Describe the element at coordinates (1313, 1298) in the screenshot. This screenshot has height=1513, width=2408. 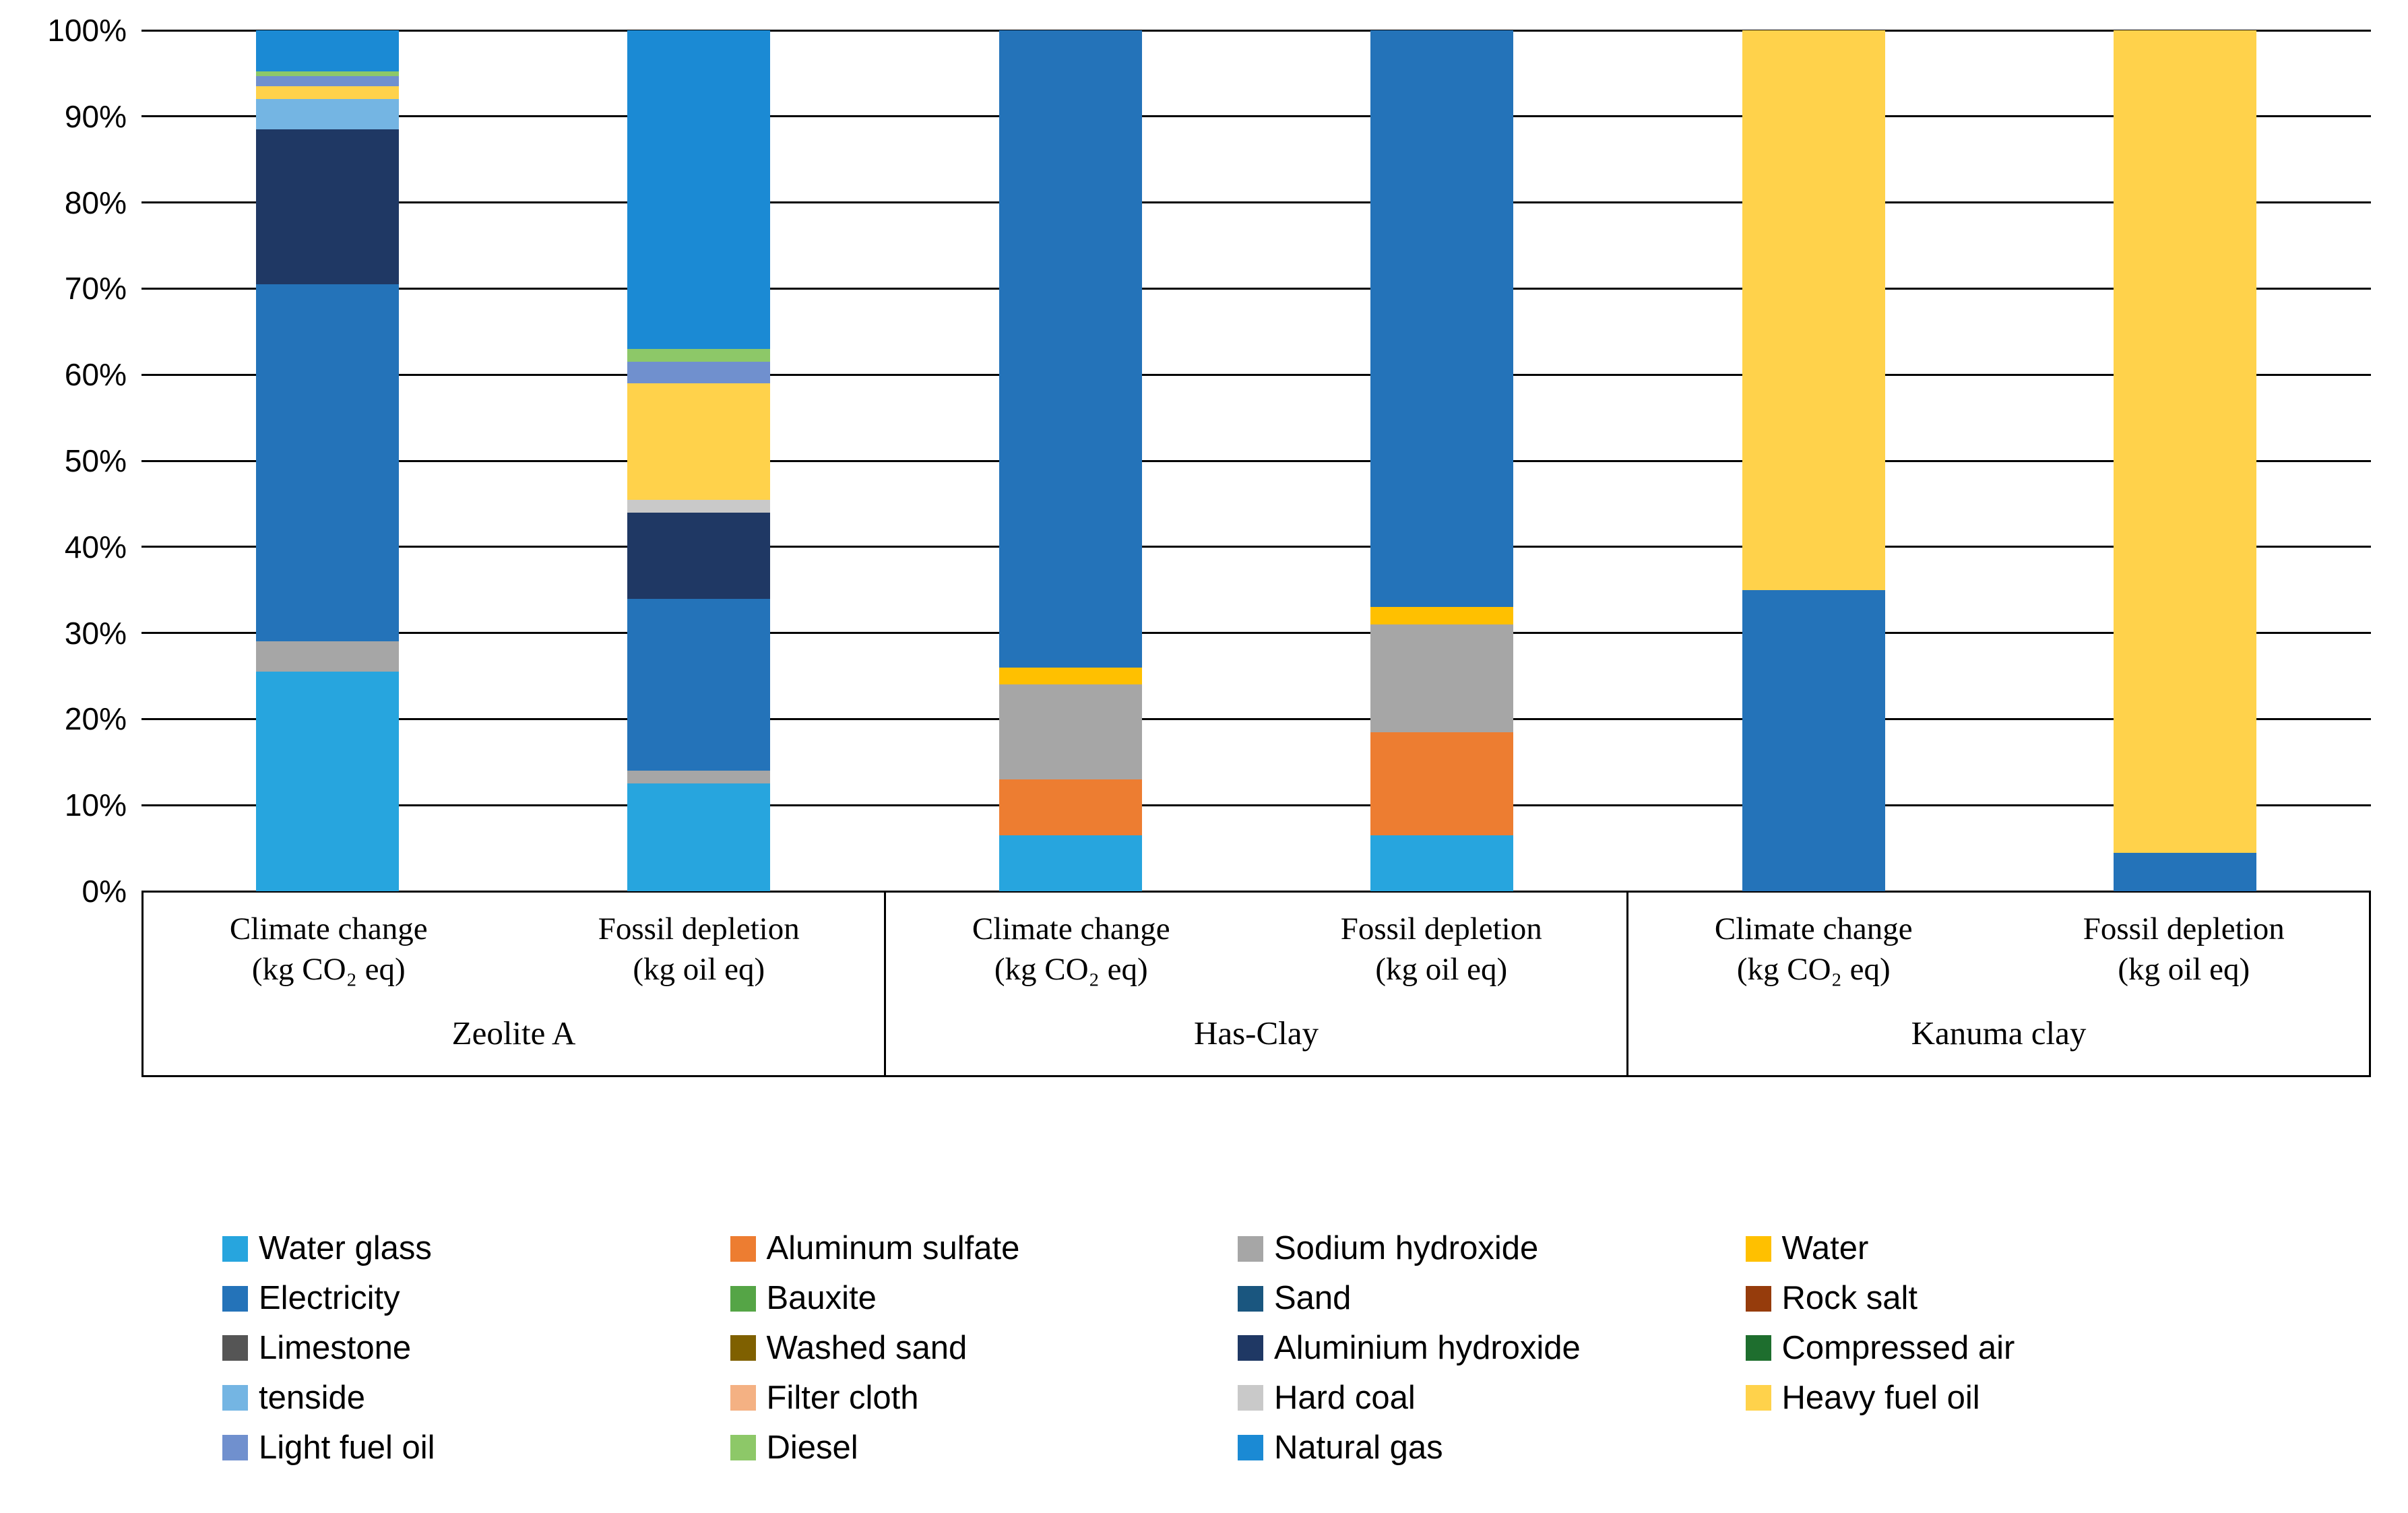
I see `legend-label: Sand` at that location.